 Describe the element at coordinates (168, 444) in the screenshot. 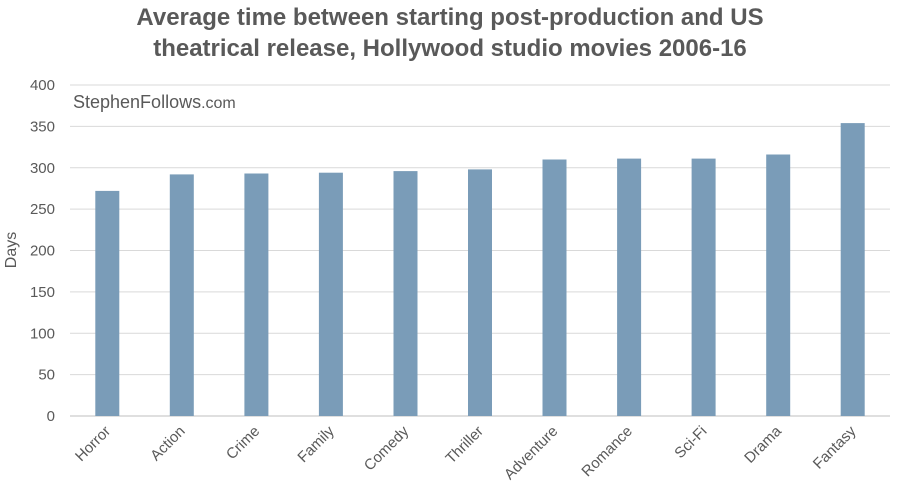

I see `x-tick-label: Action` at that location.